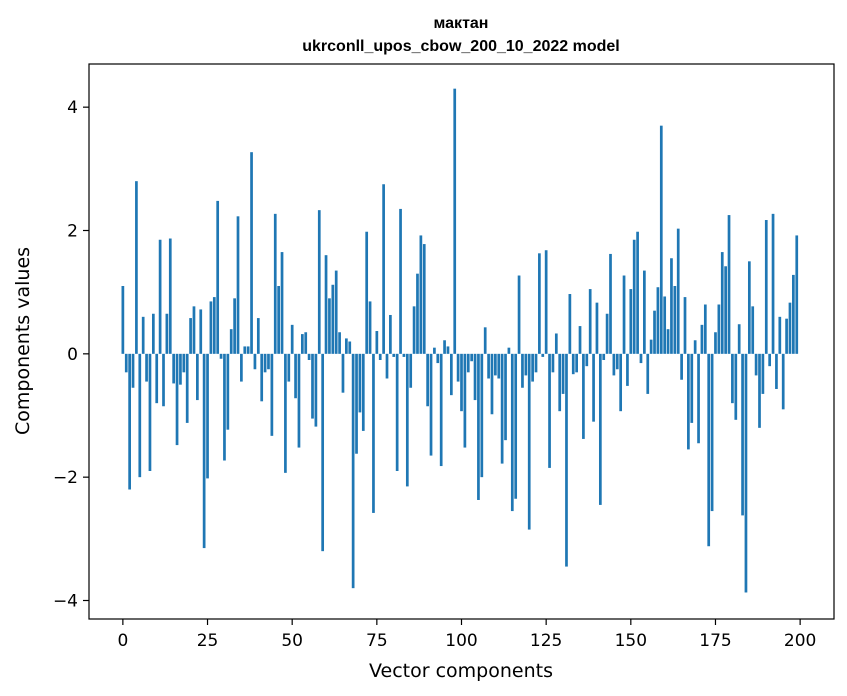 The height and width of the screenshot is (696, 847). I want to click on y-tick-label: 2, so click(72, 232).